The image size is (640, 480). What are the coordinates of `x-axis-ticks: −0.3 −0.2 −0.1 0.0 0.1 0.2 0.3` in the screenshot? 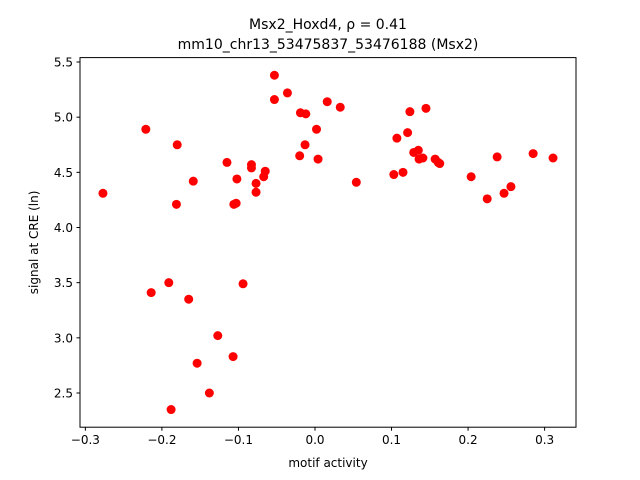 It's located at (312, 437).